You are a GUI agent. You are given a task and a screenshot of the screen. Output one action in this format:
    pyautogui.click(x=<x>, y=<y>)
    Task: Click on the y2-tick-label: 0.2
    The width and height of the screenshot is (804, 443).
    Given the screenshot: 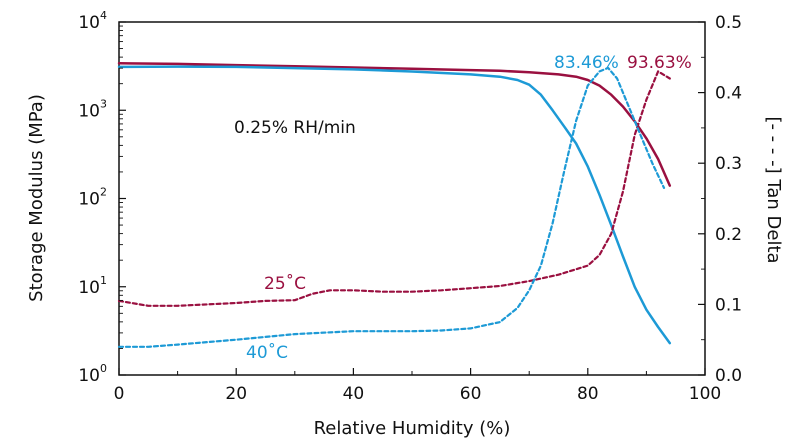 What is the action you would take?
    pyautogui.click(x=728, y=235)
    